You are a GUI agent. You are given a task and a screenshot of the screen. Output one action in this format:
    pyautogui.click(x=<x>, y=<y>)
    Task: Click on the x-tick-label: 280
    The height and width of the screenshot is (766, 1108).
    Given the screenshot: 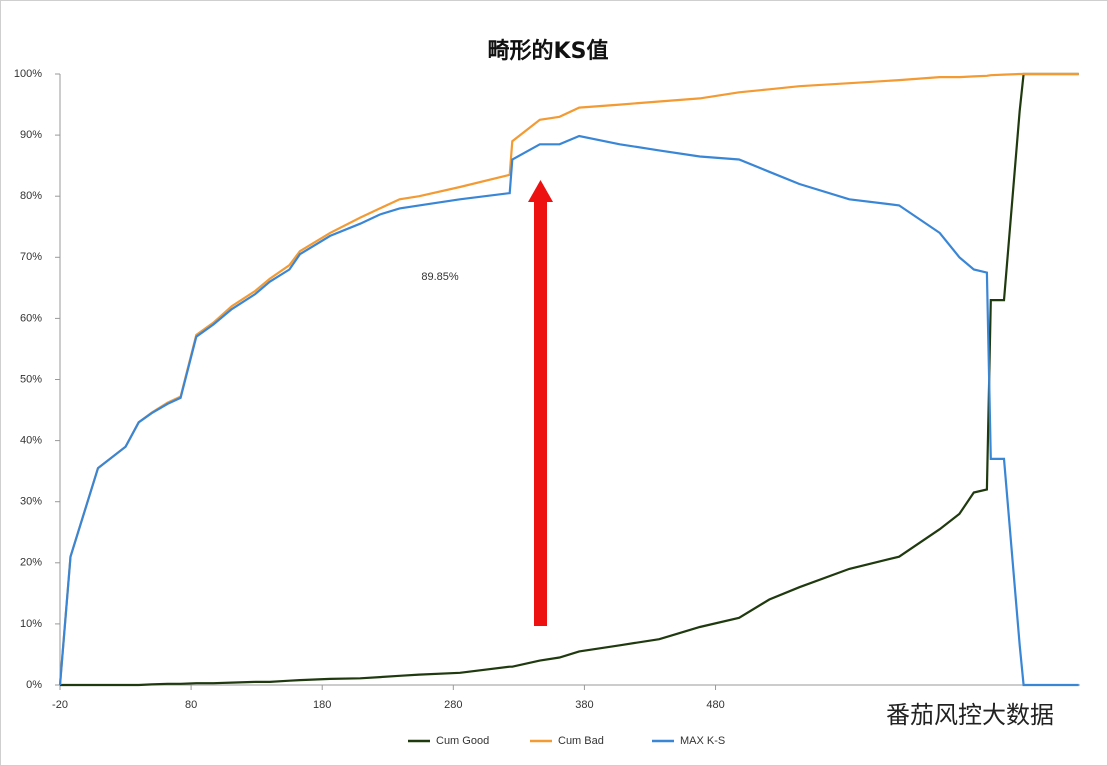 What is the action you would take?
    pyautogui.click(x=453, y=705)
    